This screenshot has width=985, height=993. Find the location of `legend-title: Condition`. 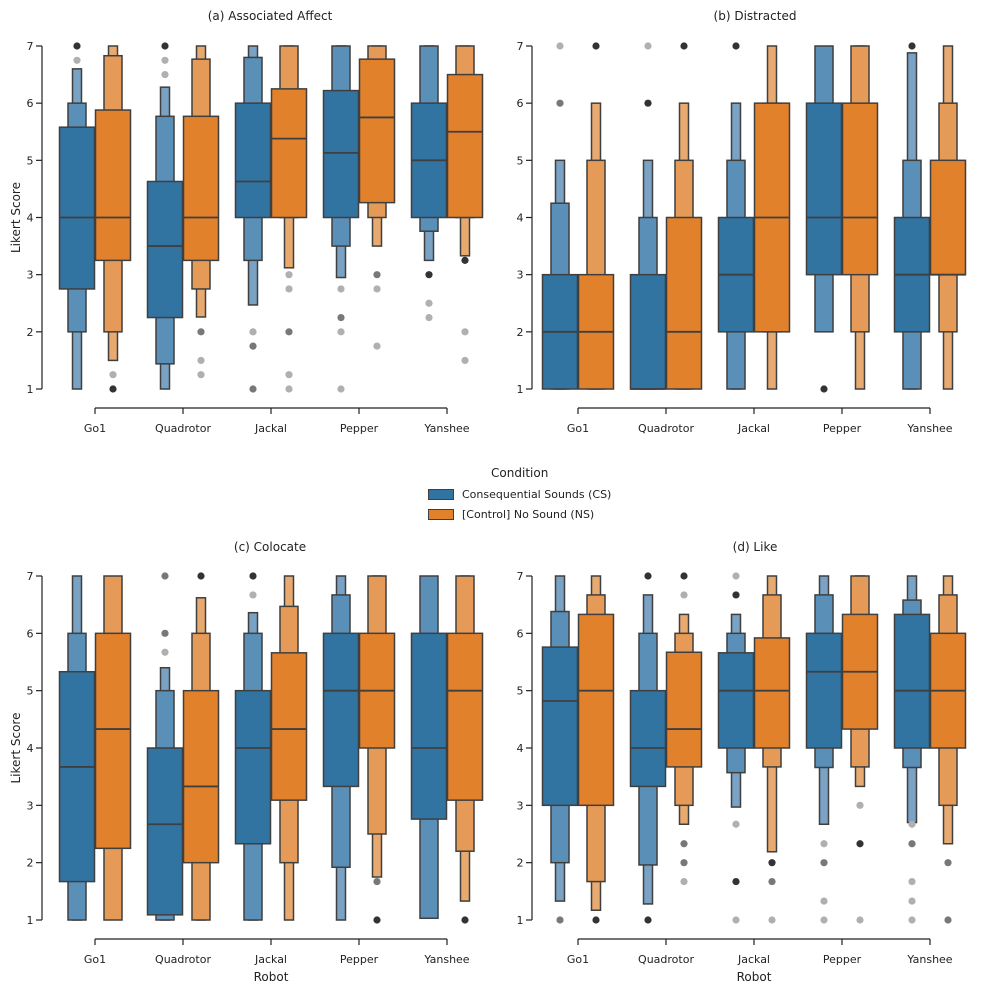

legend-title: Condition is located at coordinates (520, 473).